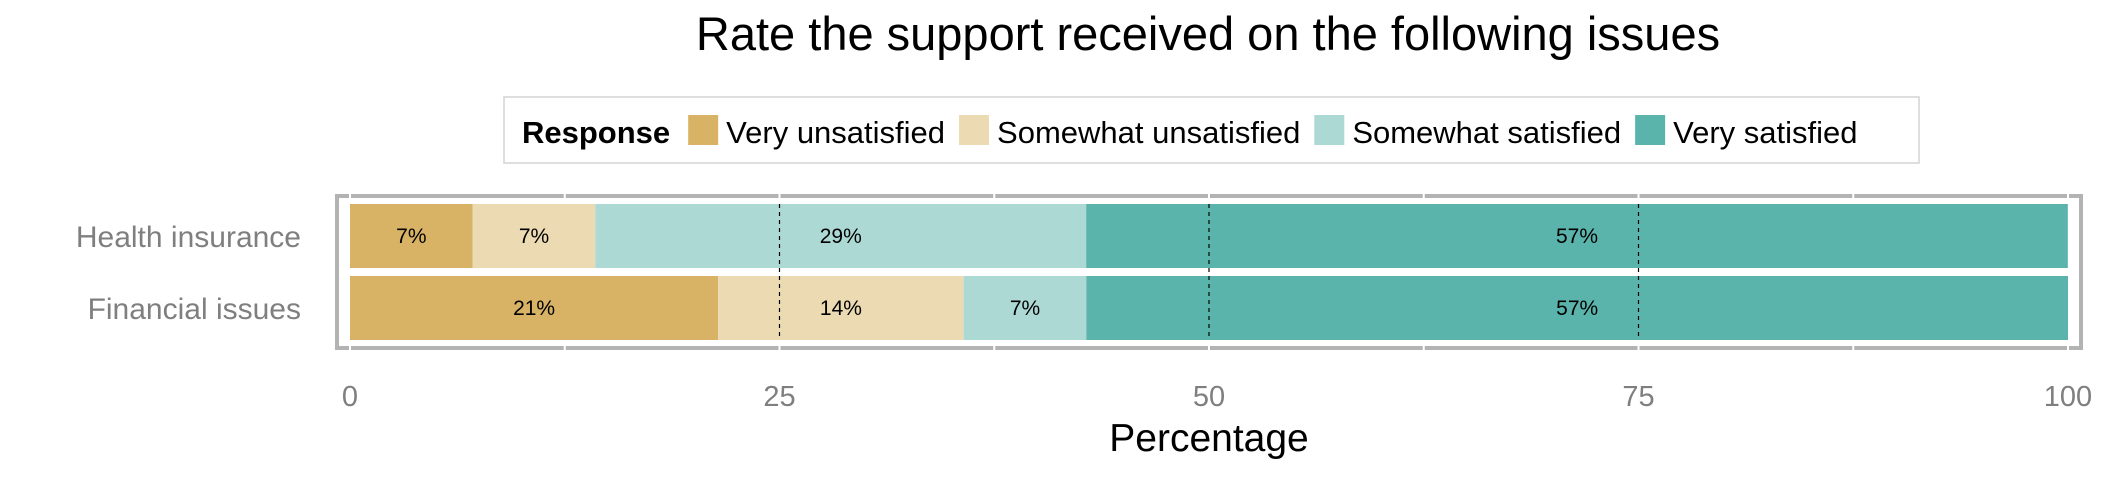  I want to click on legend-swatch-somewhat-satisfied, so click(1329, 130).